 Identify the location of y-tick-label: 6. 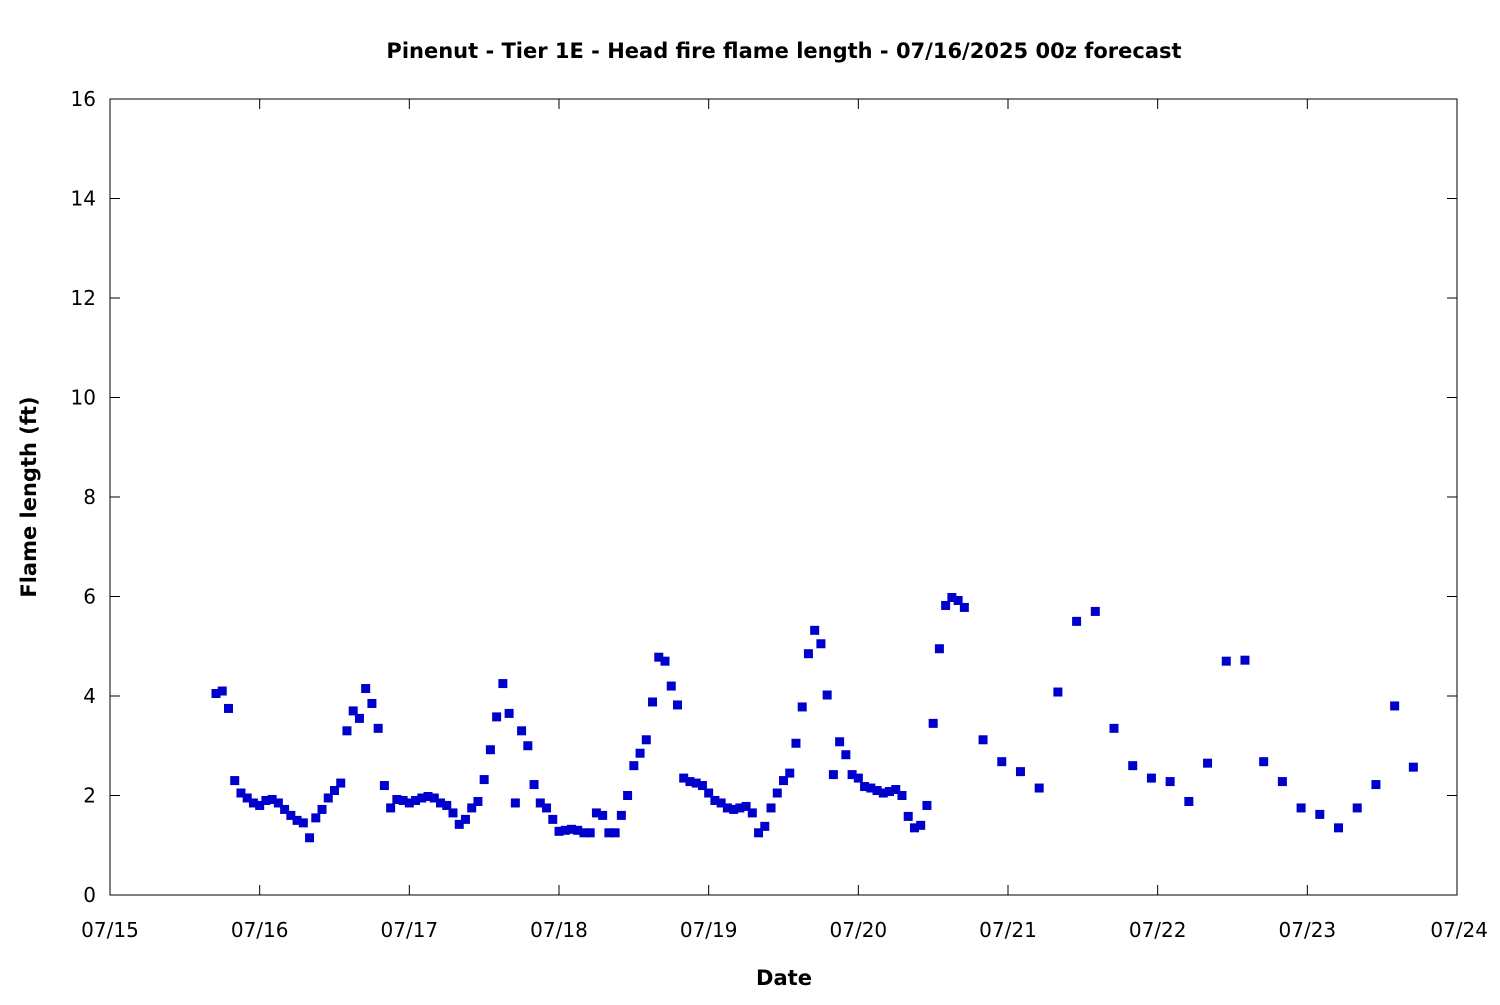
(89, 597).